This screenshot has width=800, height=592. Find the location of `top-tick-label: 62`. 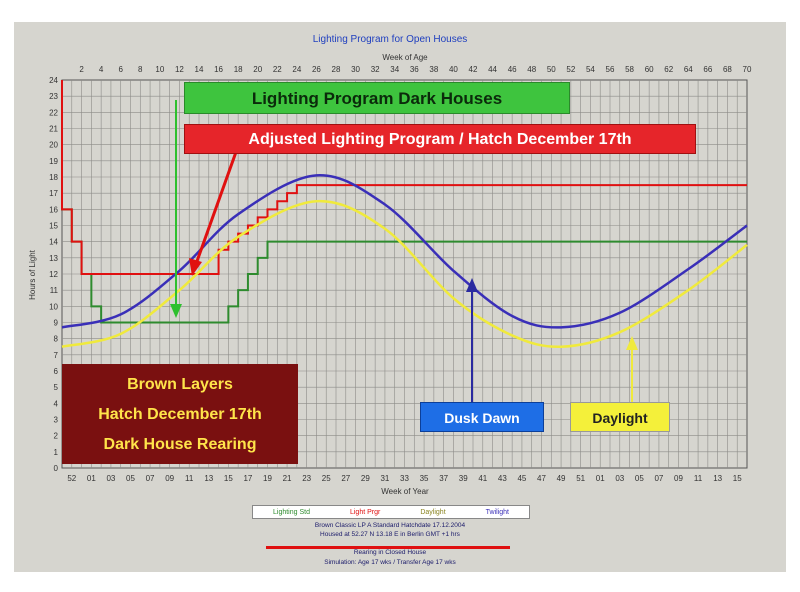

top-tick-label: 62 is located at coordinates (668, 69).